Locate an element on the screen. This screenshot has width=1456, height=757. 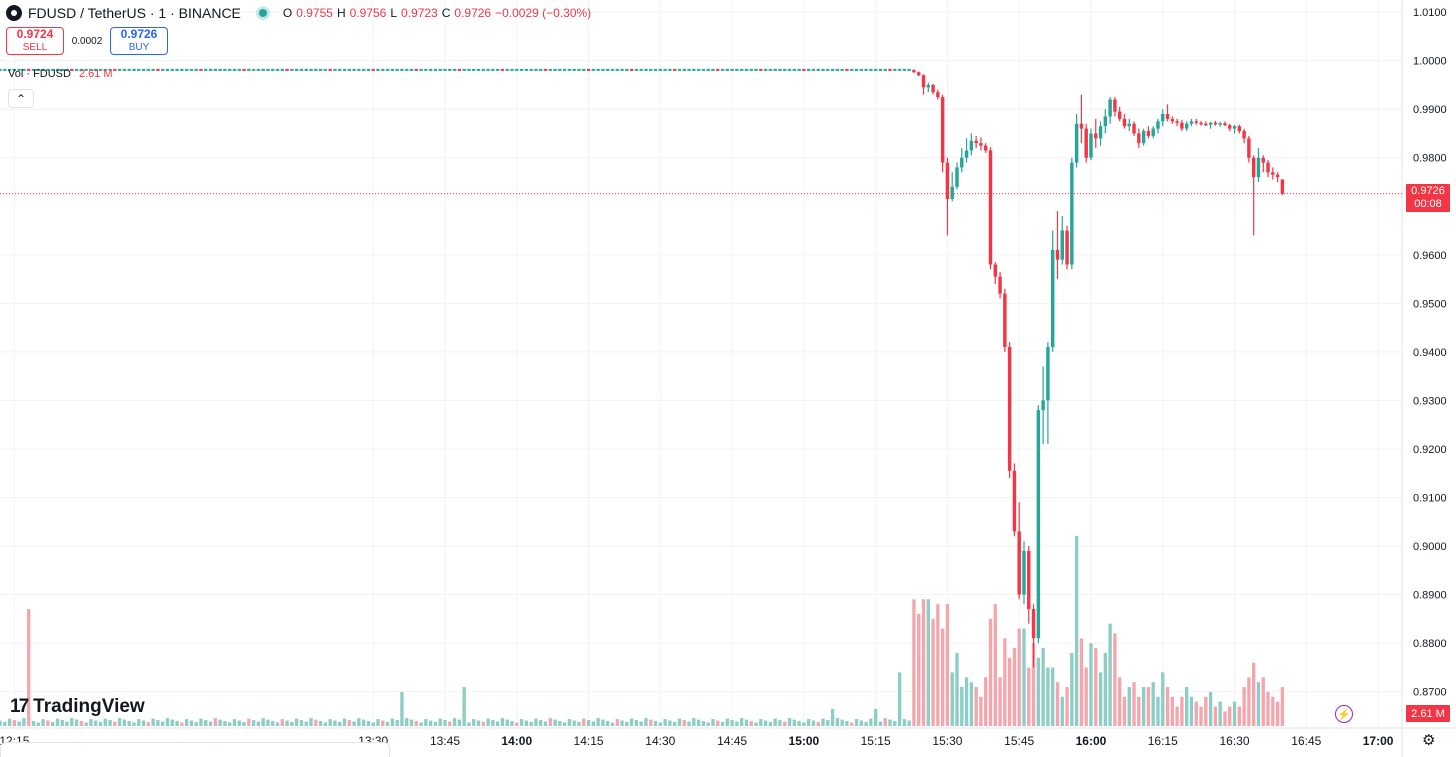
tradingview-logo: 17 TradingView is located at coordinates (77, 707).